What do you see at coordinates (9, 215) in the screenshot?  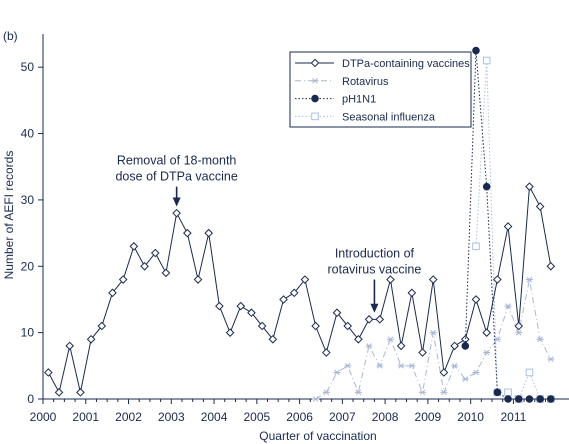 I see `y-axis-label: Number of AEFI records` at bounding box center [9, 215].